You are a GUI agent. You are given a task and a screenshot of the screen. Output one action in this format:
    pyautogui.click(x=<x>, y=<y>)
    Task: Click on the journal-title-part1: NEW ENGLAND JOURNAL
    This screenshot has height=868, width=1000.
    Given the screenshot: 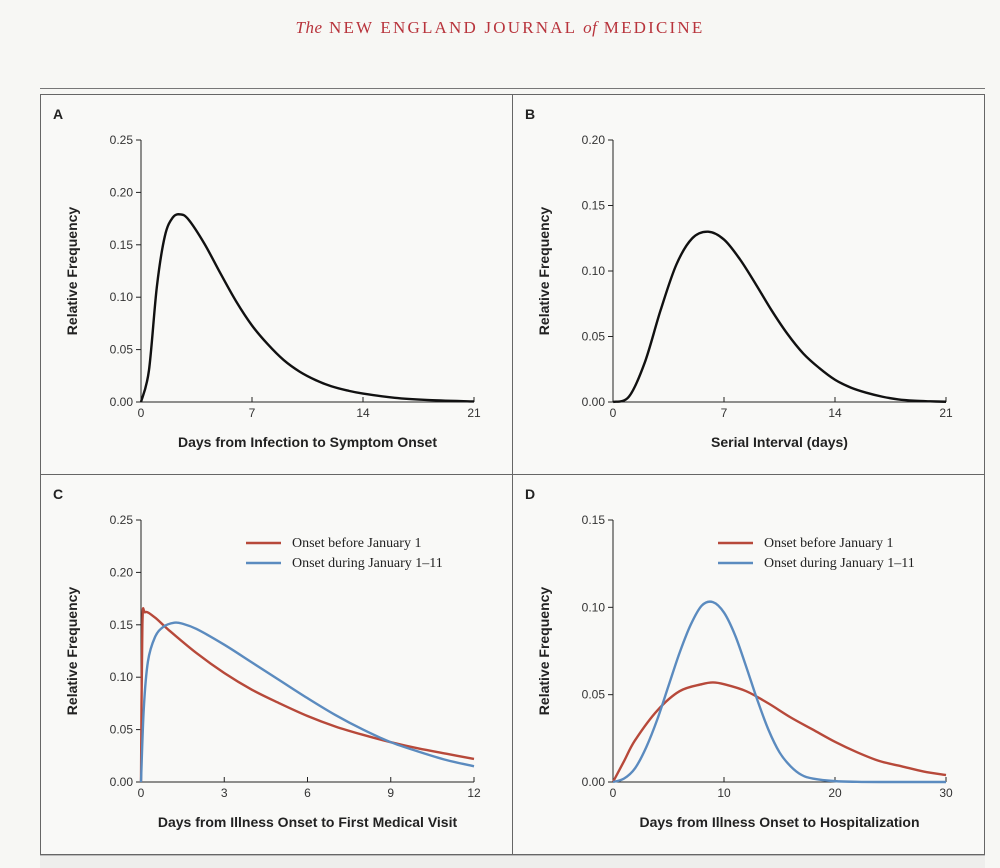 What is the action you would take?
    pyautogui.click(x=452, y=27)
    